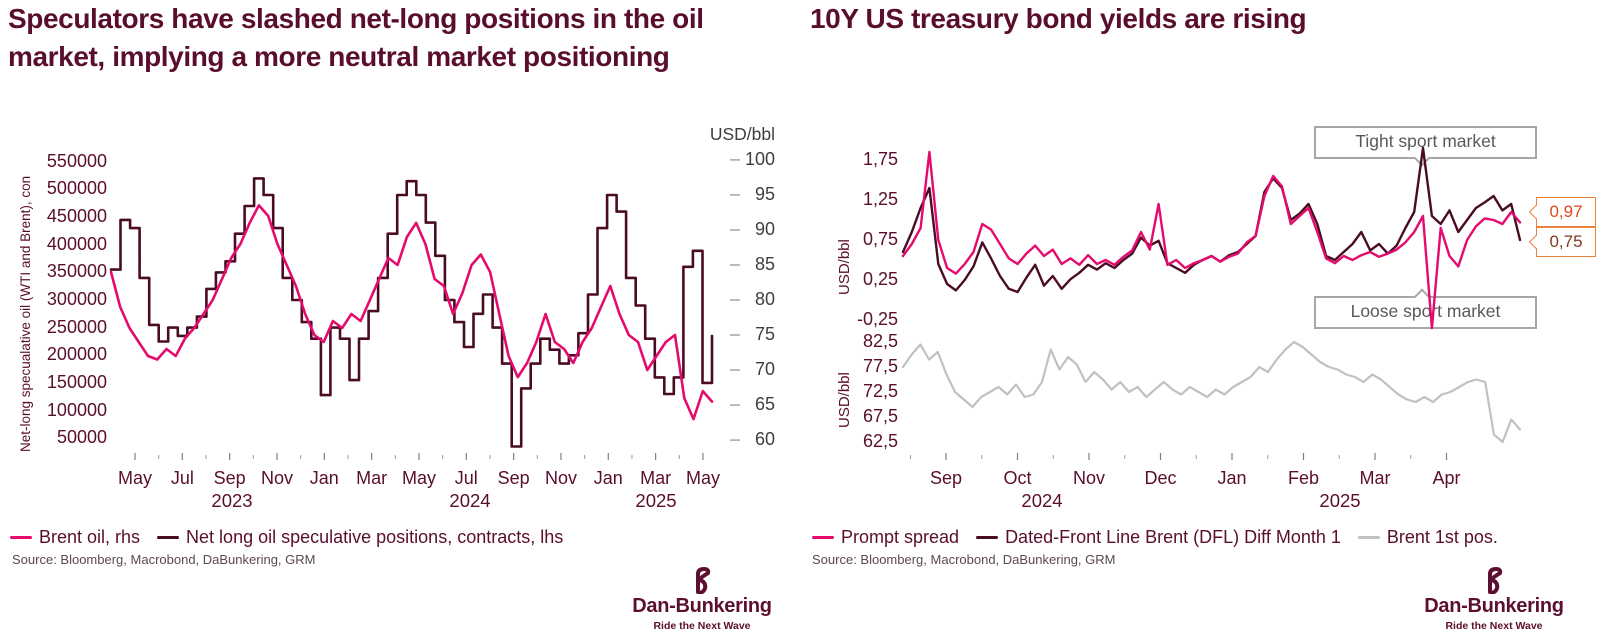  What do you see at coordinates (1303, 478) in the screenshot?
I see `x-tick-label: Feb` at bounding box center [1303, 478].